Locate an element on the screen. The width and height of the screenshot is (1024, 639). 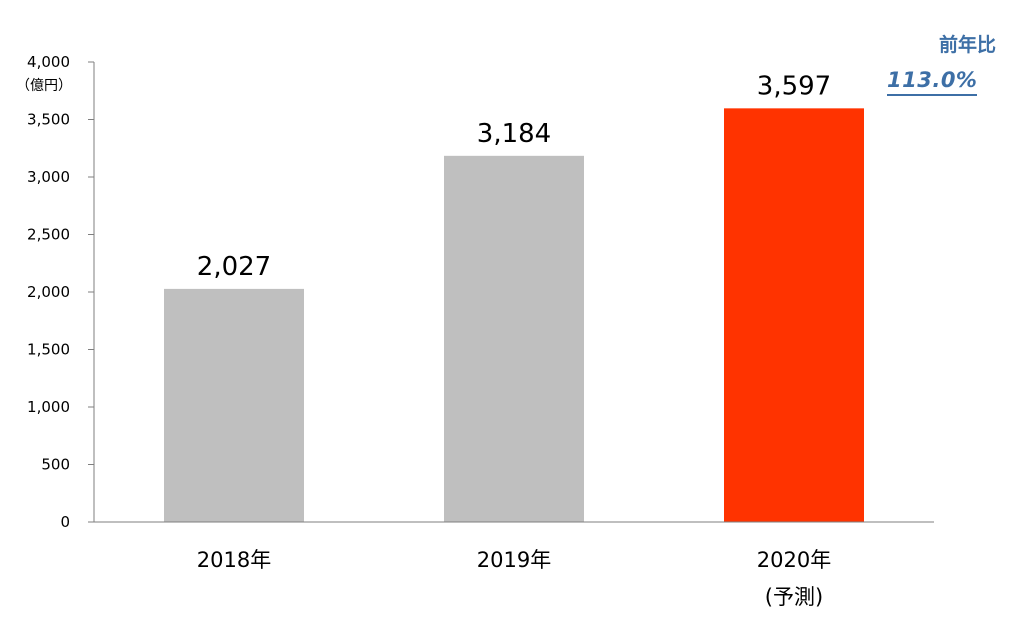
category-label: 2019年 is located at coordinates (514, 560).